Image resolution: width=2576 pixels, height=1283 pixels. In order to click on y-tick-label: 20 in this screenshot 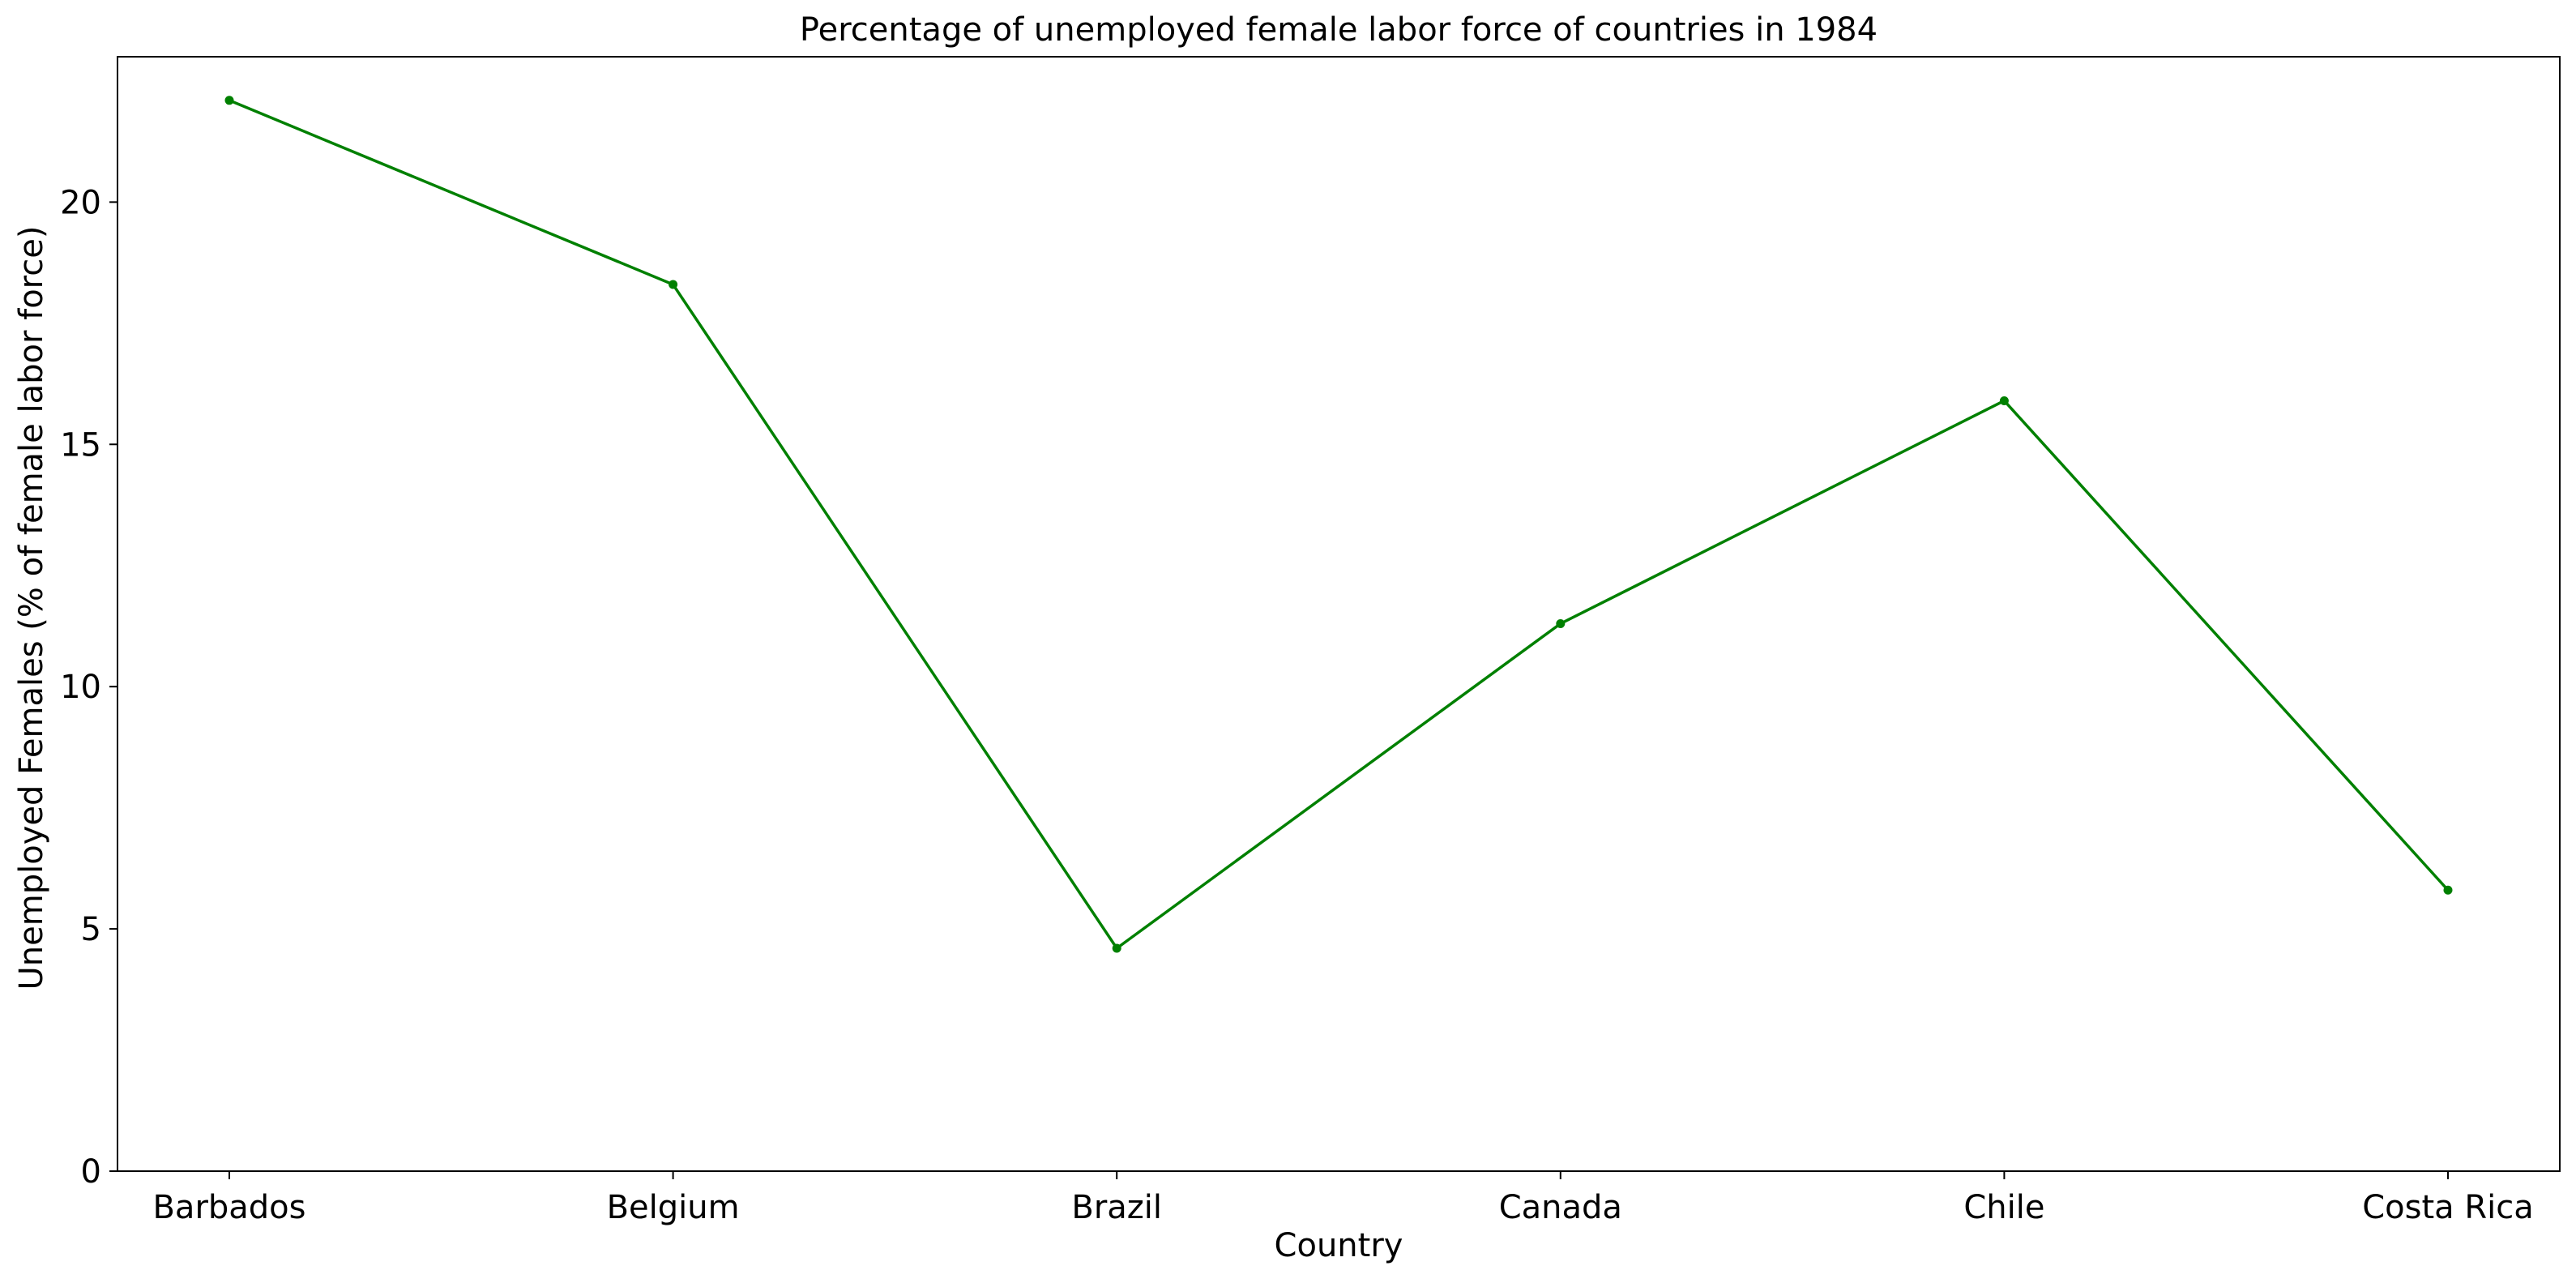, I will do `click(80, 202)`.